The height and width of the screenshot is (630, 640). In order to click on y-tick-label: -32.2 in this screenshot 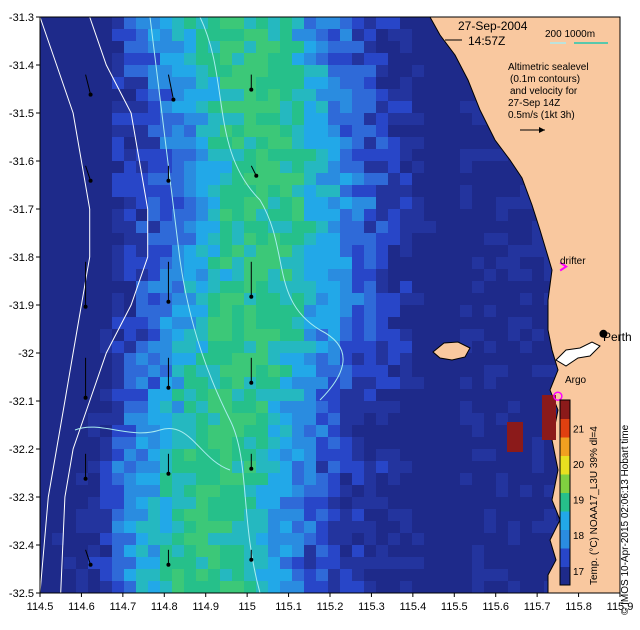, I will do `click(21, 450)`.